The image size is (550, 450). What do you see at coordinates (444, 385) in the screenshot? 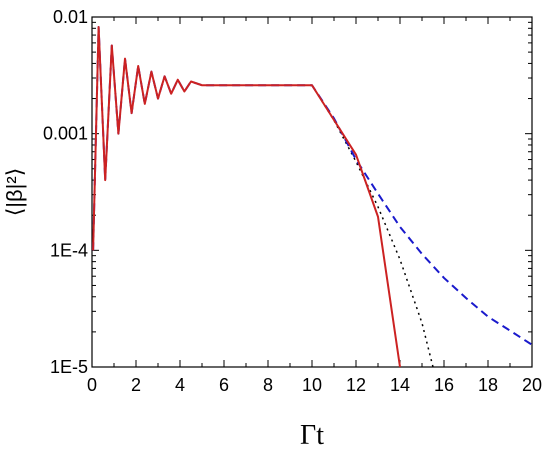
I see `x-tick-label: 16` at bounding box center [444, 385].